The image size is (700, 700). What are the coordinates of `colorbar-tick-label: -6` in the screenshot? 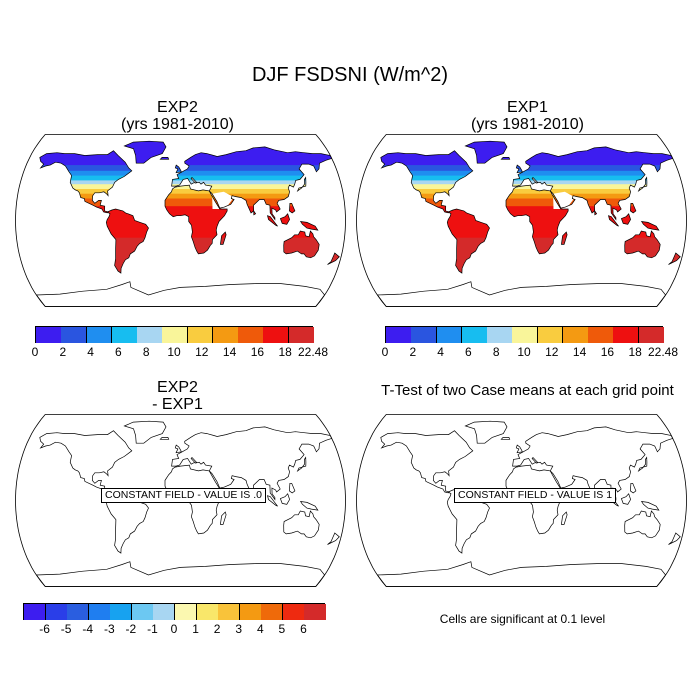 It's located at (44, 629).